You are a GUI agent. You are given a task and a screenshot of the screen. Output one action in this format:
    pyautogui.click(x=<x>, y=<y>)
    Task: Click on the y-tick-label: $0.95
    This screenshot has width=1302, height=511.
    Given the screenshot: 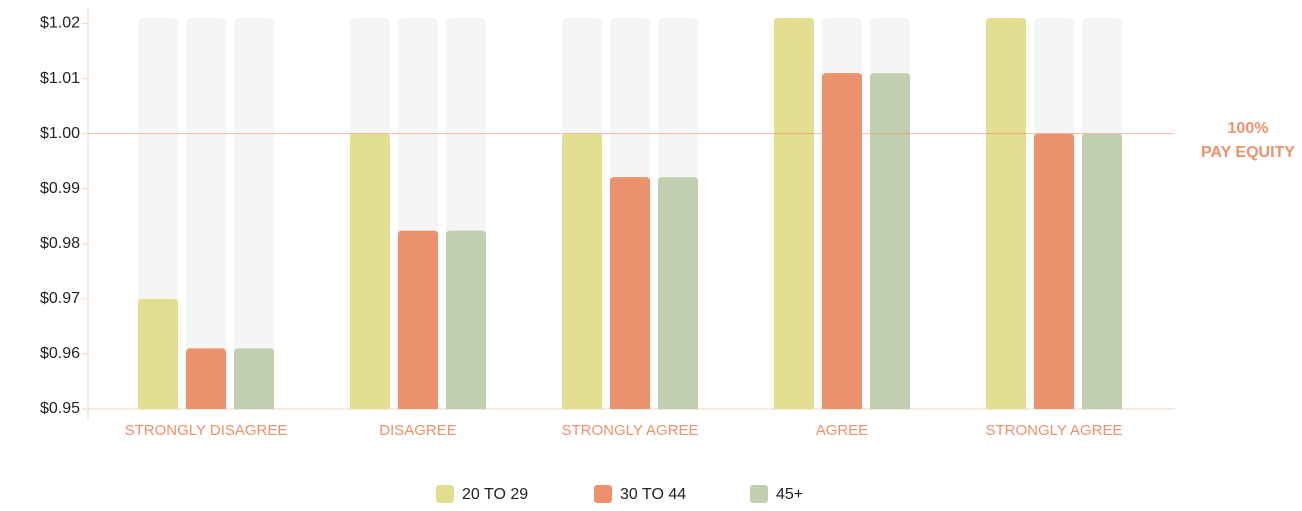 What is the action you would take?
    pyautogui.click(x=60, y=408)
    